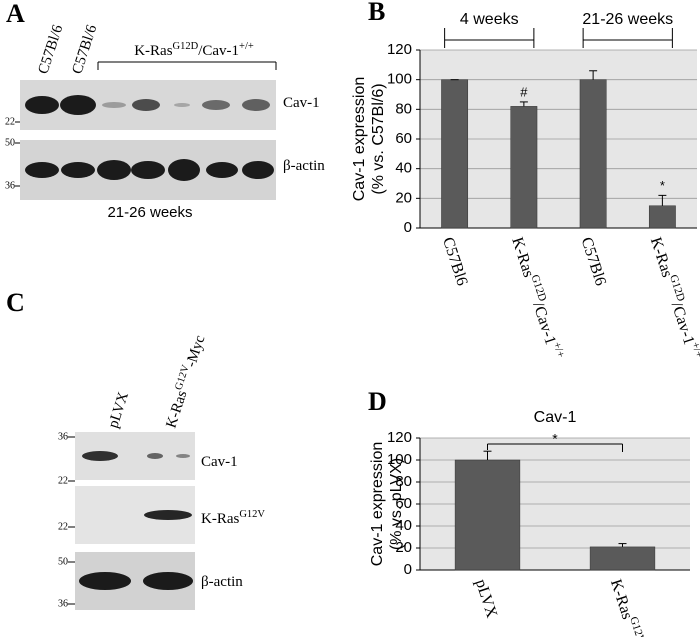  What do you see at coordinates (489, 19) in the screenshot?
I see `group-label: 4 weeks` at bounding box center [489, 19].